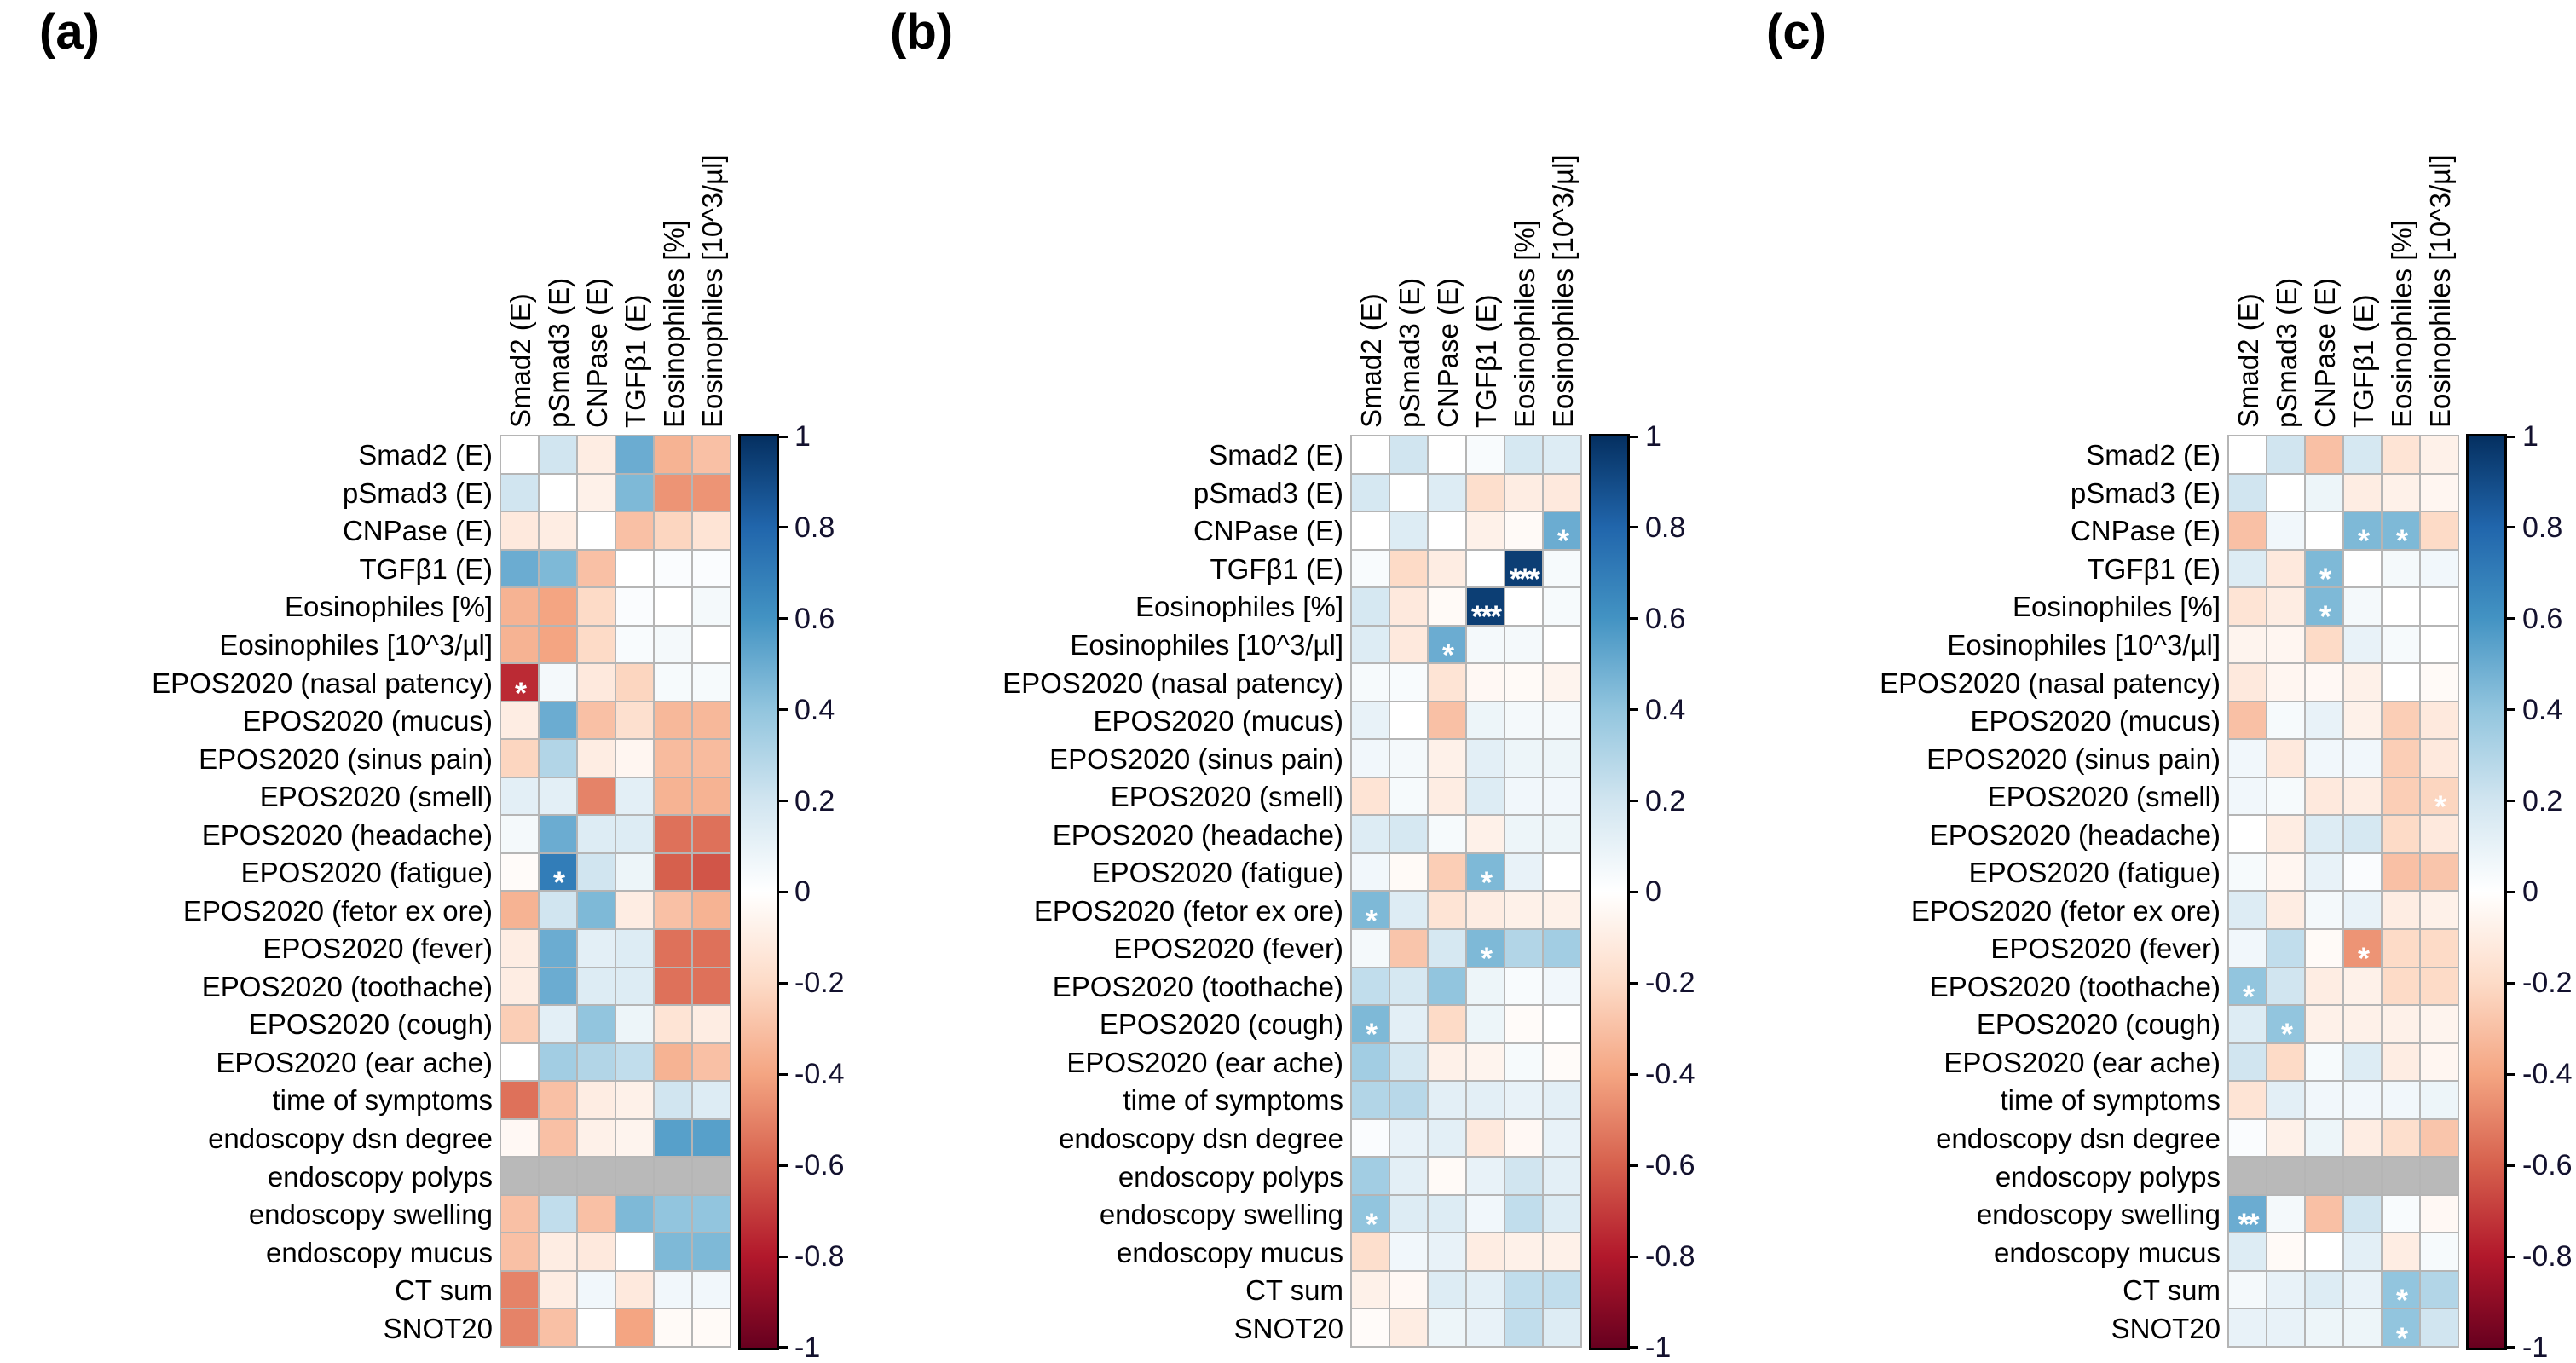 This screenshot has height=1363, width=2576. What do you see at coordinates (1218, 721) in the screenshot?
I see `row-axis-label: EPOS2020 (mucus)` at bounding box center [1218, 721].